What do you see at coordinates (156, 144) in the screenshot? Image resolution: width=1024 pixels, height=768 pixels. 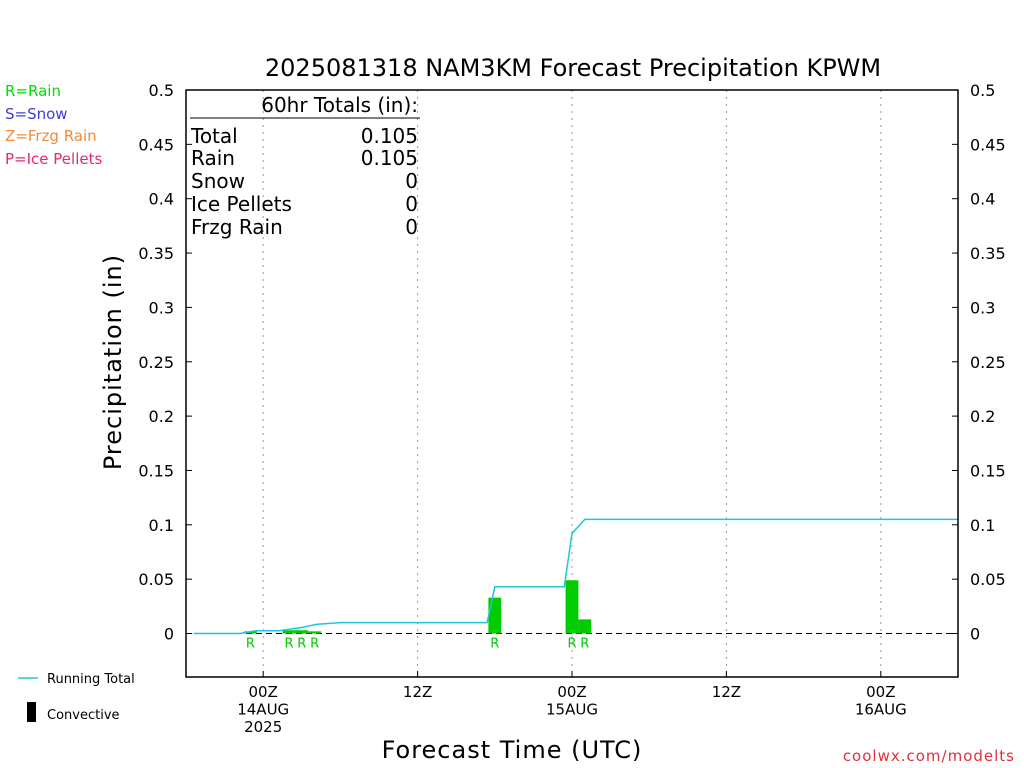 I see `y-tick-label: 0.45` at bounding box center [156, 144].